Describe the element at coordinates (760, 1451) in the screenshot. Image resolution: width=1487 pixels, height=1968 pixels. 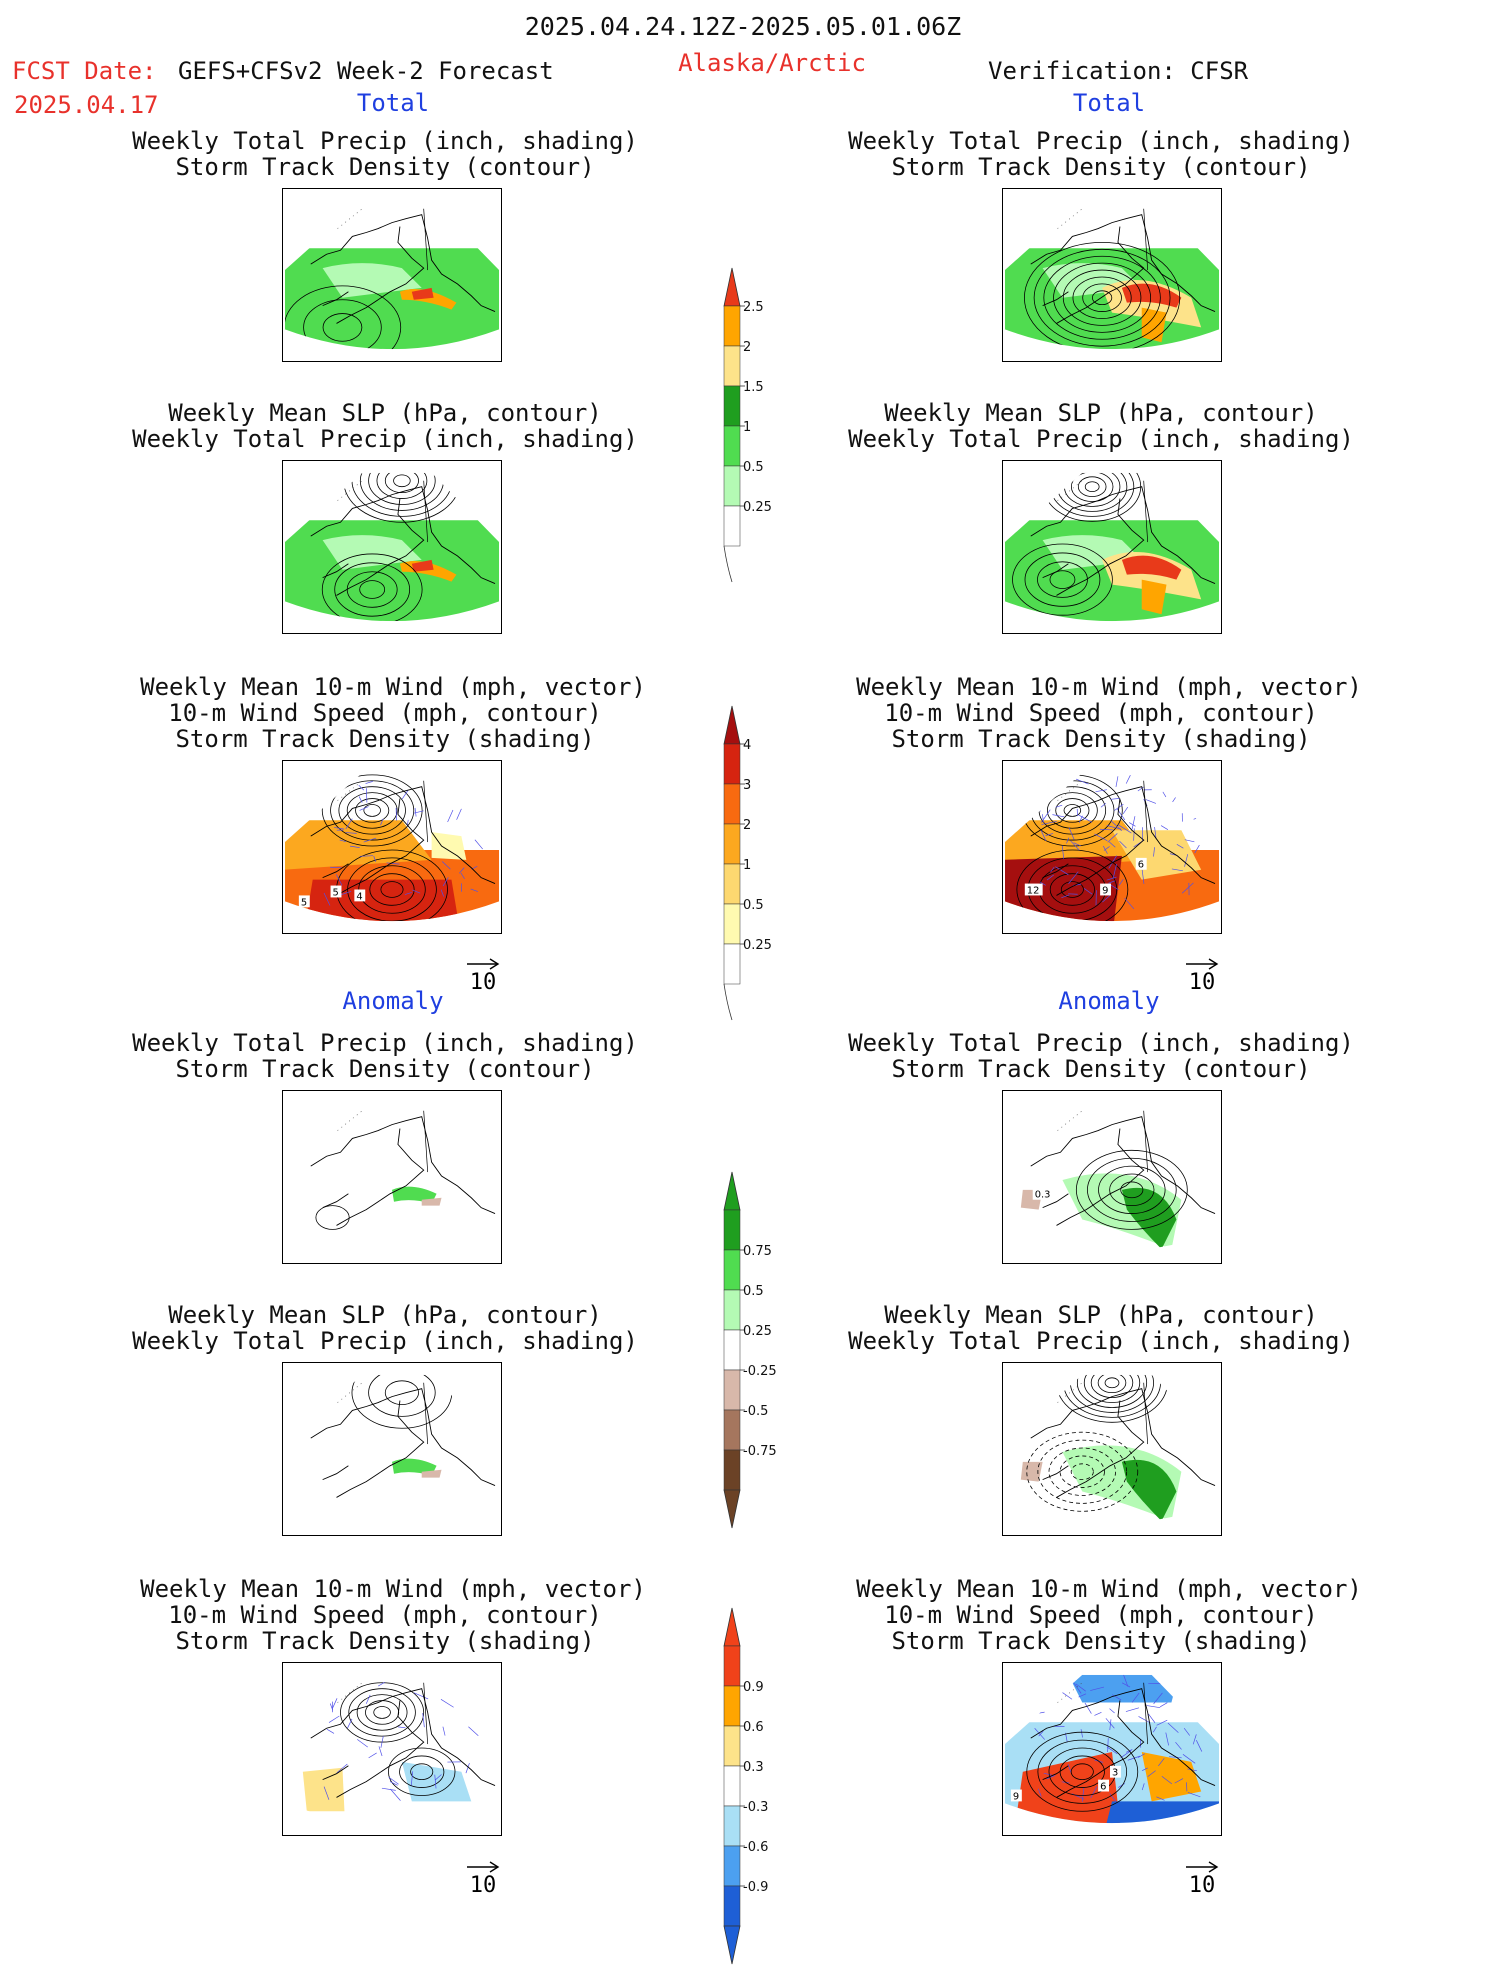
I see `colorbar-tick-label: -0.75` at that location.